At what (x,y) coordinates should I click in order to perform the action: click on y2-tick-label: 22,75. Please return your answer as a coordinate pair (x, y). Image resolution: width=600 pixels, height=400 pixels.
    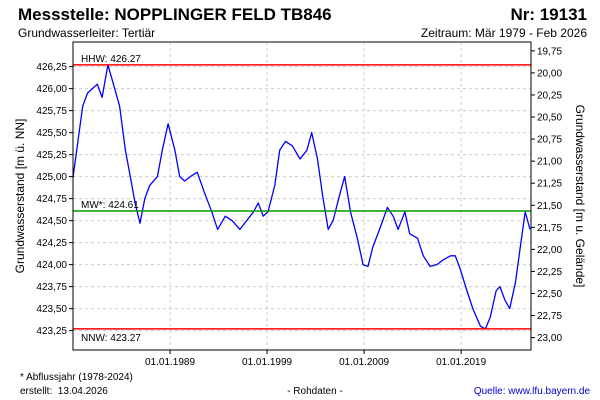
    Looking at the image, I should click on (549, 316).